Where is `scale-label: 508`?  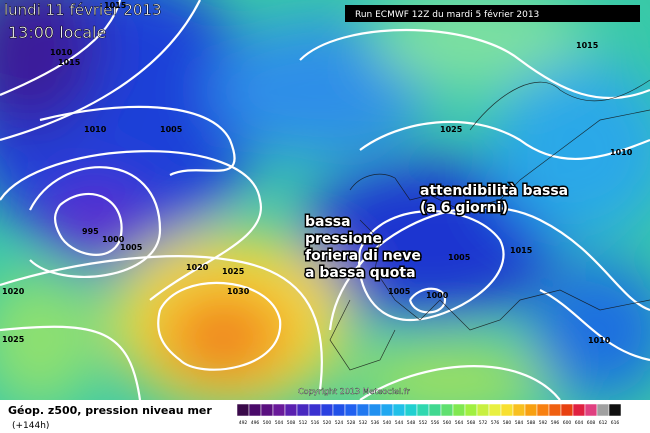 scale-label: 508 is located at coordinates (291, 423).